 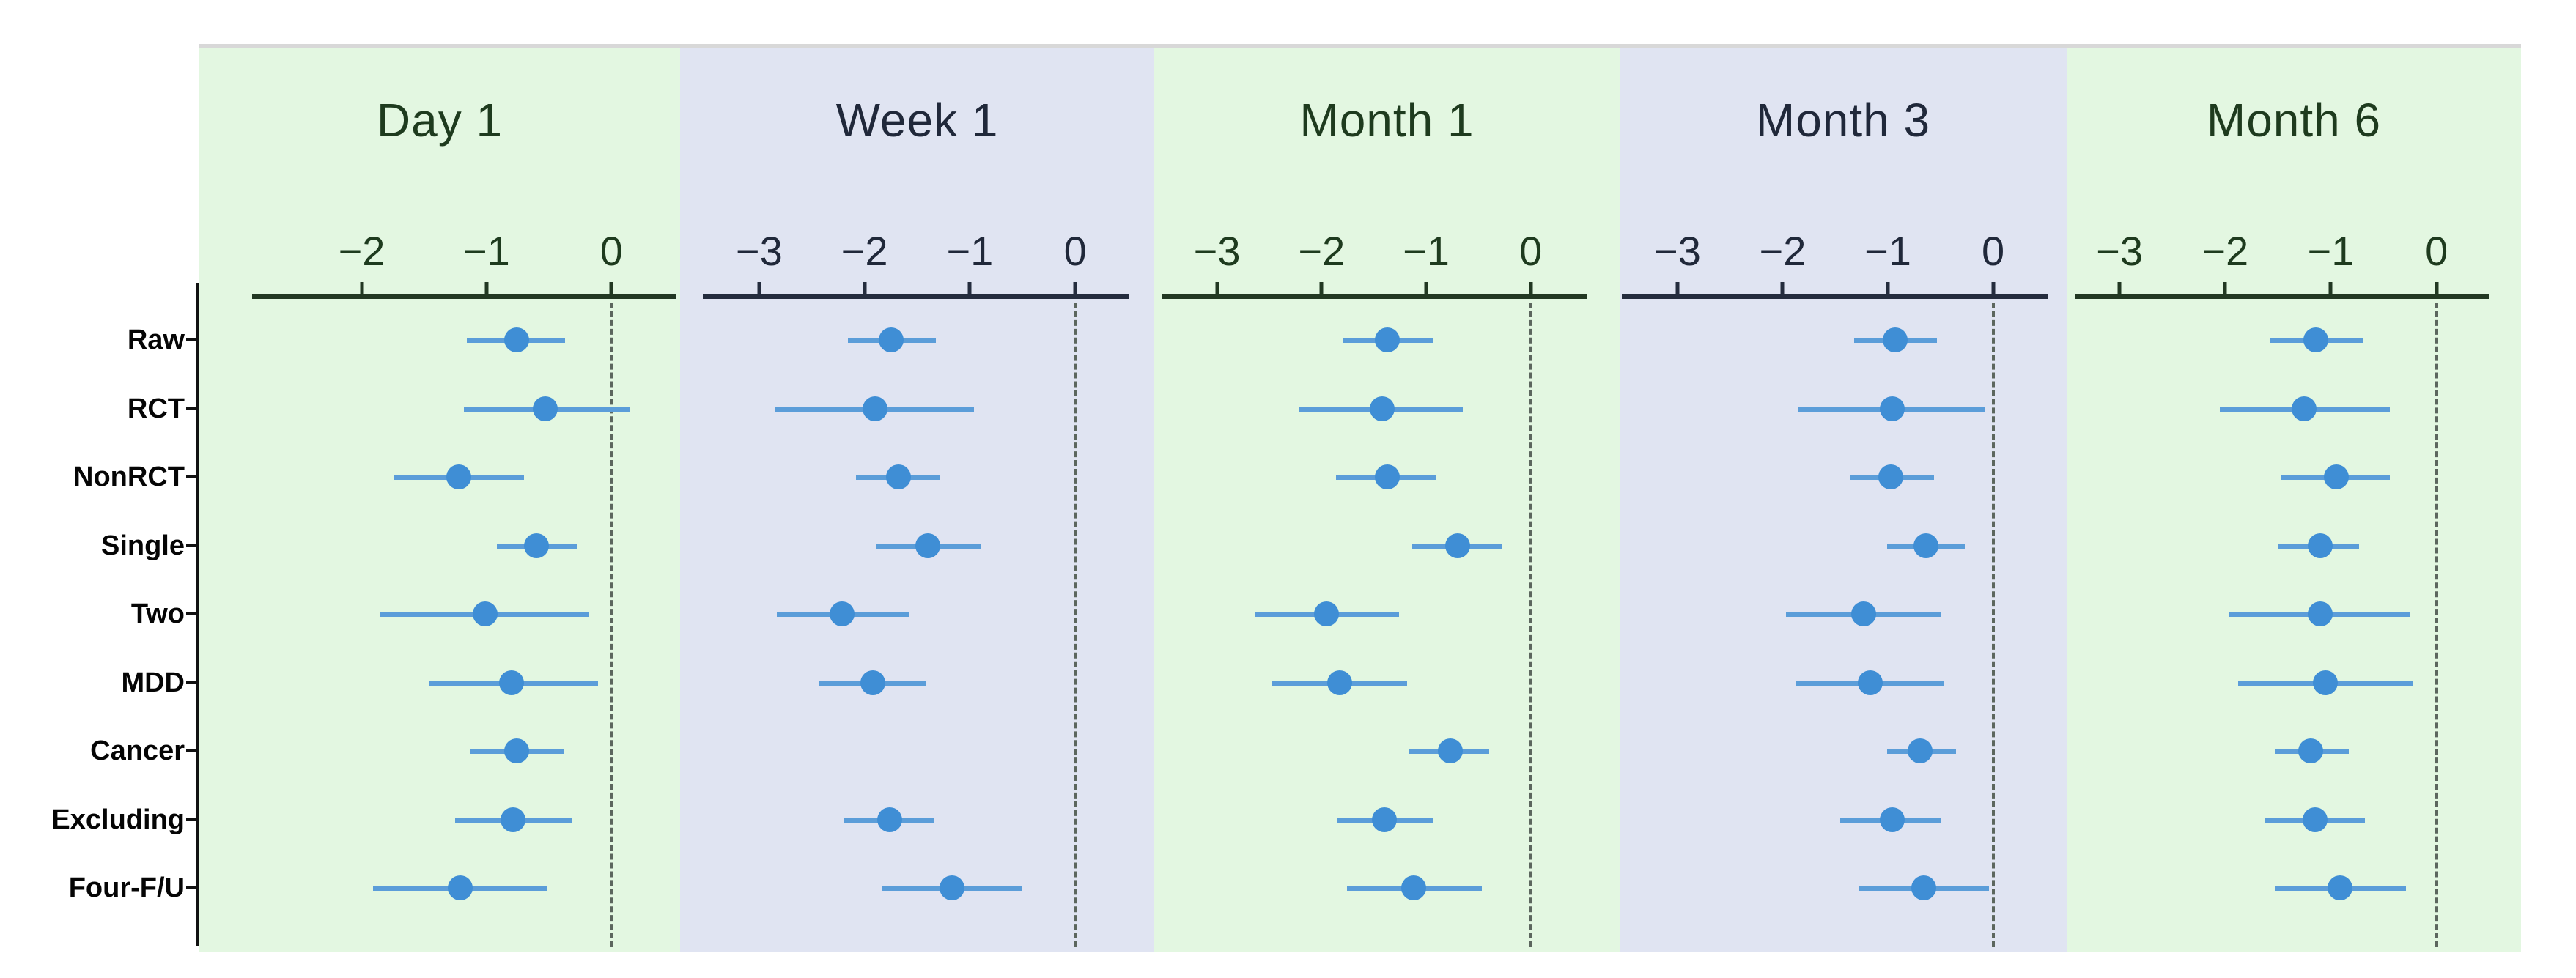 I want to click on panel-title: Day 1, so click(x=439, y=120).